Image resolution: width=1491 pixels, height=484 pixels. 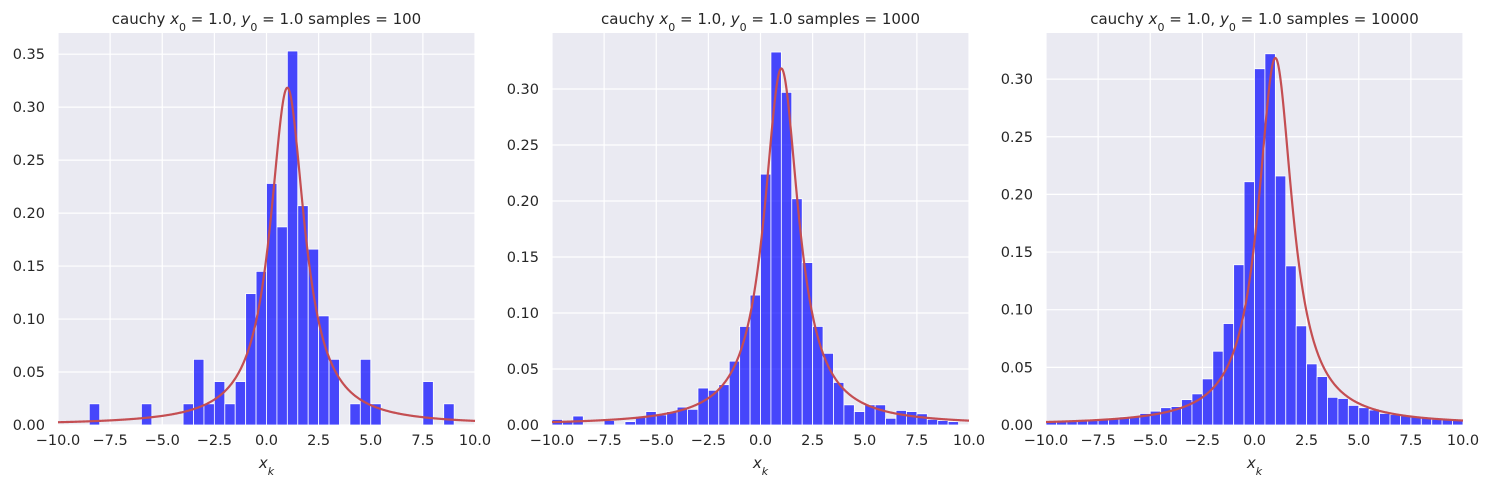 I want to click on chart-title: cauchy x0 = 1.0, y0 = 1.0 samples = 1000, so click(x=760, y=22).